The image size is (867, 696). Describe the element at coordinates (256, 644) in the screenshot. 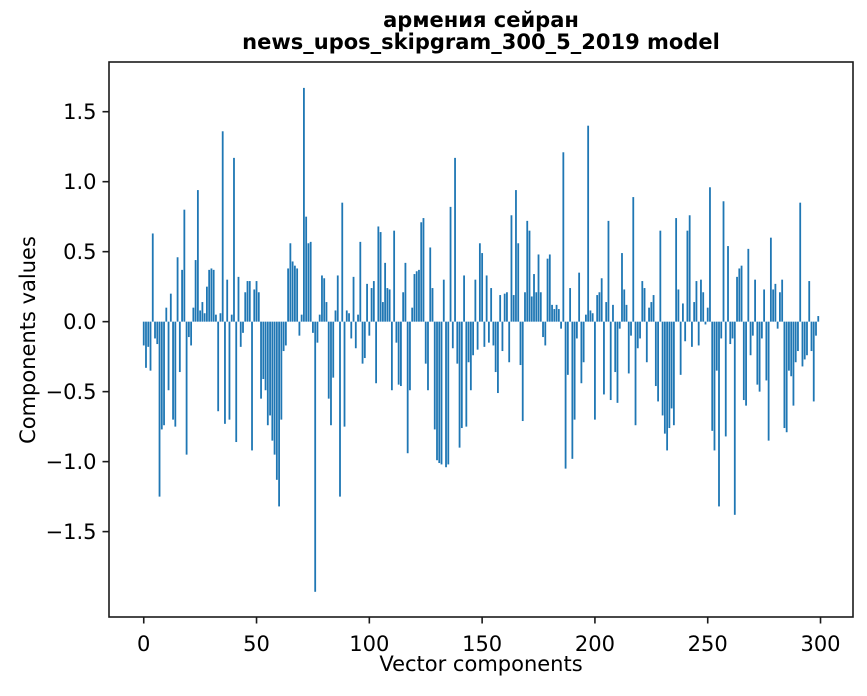

I see `x-tick-label: 50` at that location.